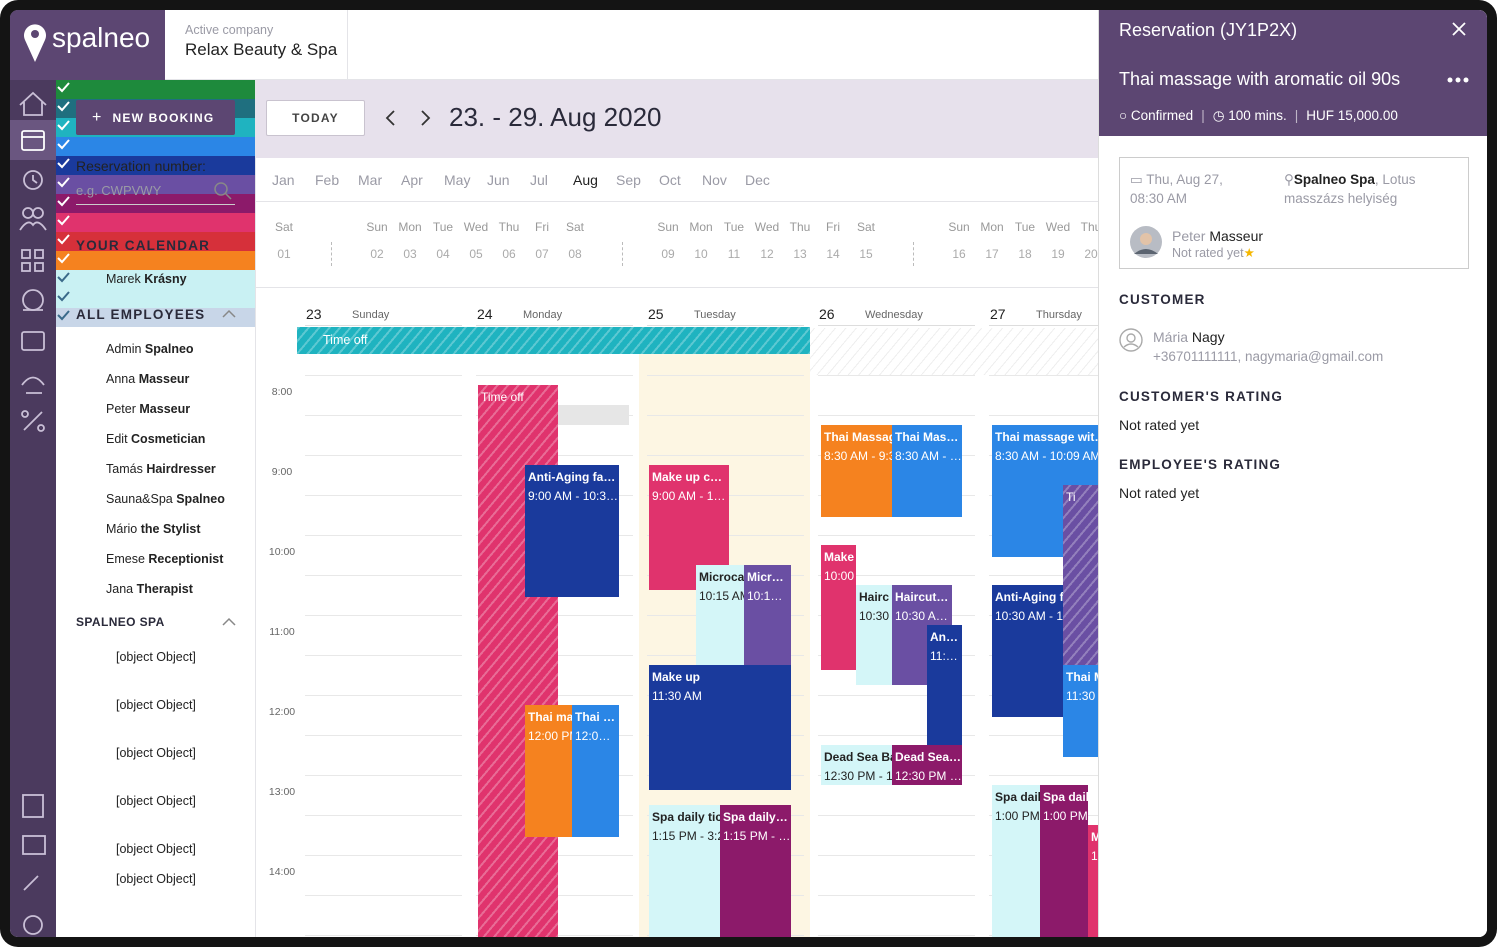 This screenshot has width=1497, height=947. Describe the element at coordinates (542, 254) in the screenshot. I see `strip-date: 07` at that location.